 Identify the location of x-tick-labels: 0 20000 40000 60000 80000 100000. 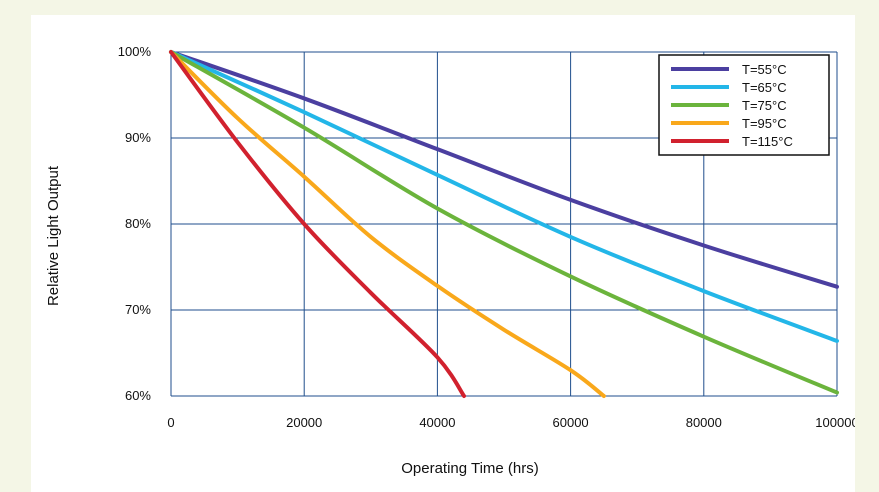
(511, 422).